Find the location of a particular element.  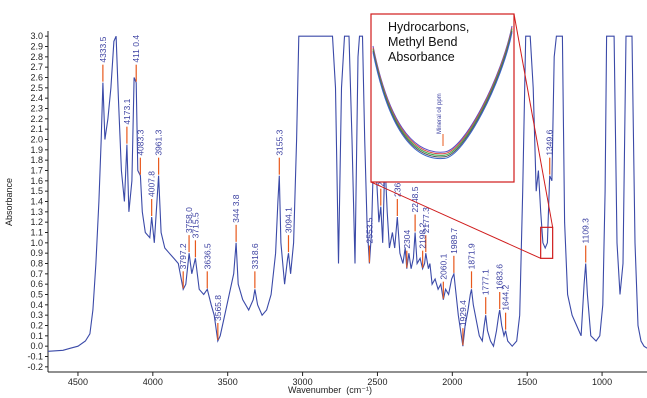

inset-title-line: Absorbance is located at coordinates (421, 57).